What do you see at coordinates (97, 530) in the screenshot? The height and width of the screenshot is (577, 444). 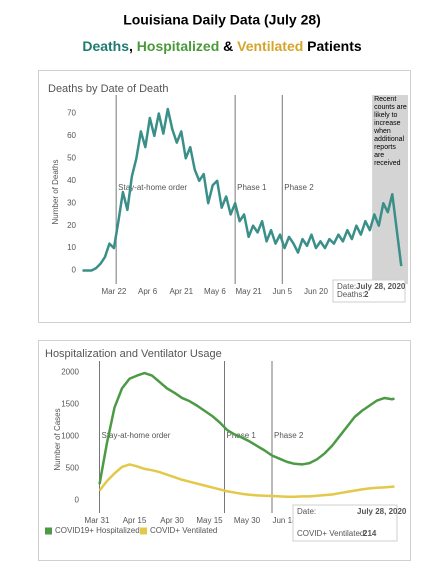 I see `legend-label: COVID19+ Hospitalized` at bounding box center [97, 530].